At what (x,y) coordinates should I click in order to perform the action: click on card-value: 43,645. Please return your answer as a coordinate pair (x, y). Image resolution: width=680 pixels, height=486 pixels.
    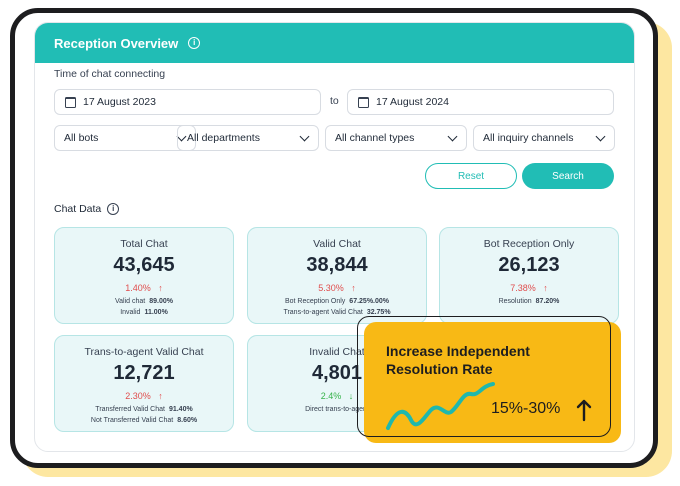
    Looking at the image, I should click on (144, 265).